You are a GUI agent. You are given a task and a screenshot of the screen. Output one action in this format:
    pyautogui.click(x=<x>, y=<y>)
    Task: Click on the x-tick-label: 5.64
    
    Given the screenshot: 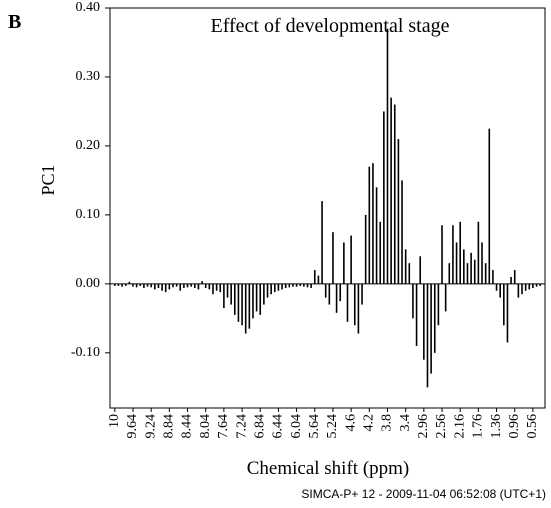 What is the action you would take?
    pyautogui.click(x=314, y=426)
    